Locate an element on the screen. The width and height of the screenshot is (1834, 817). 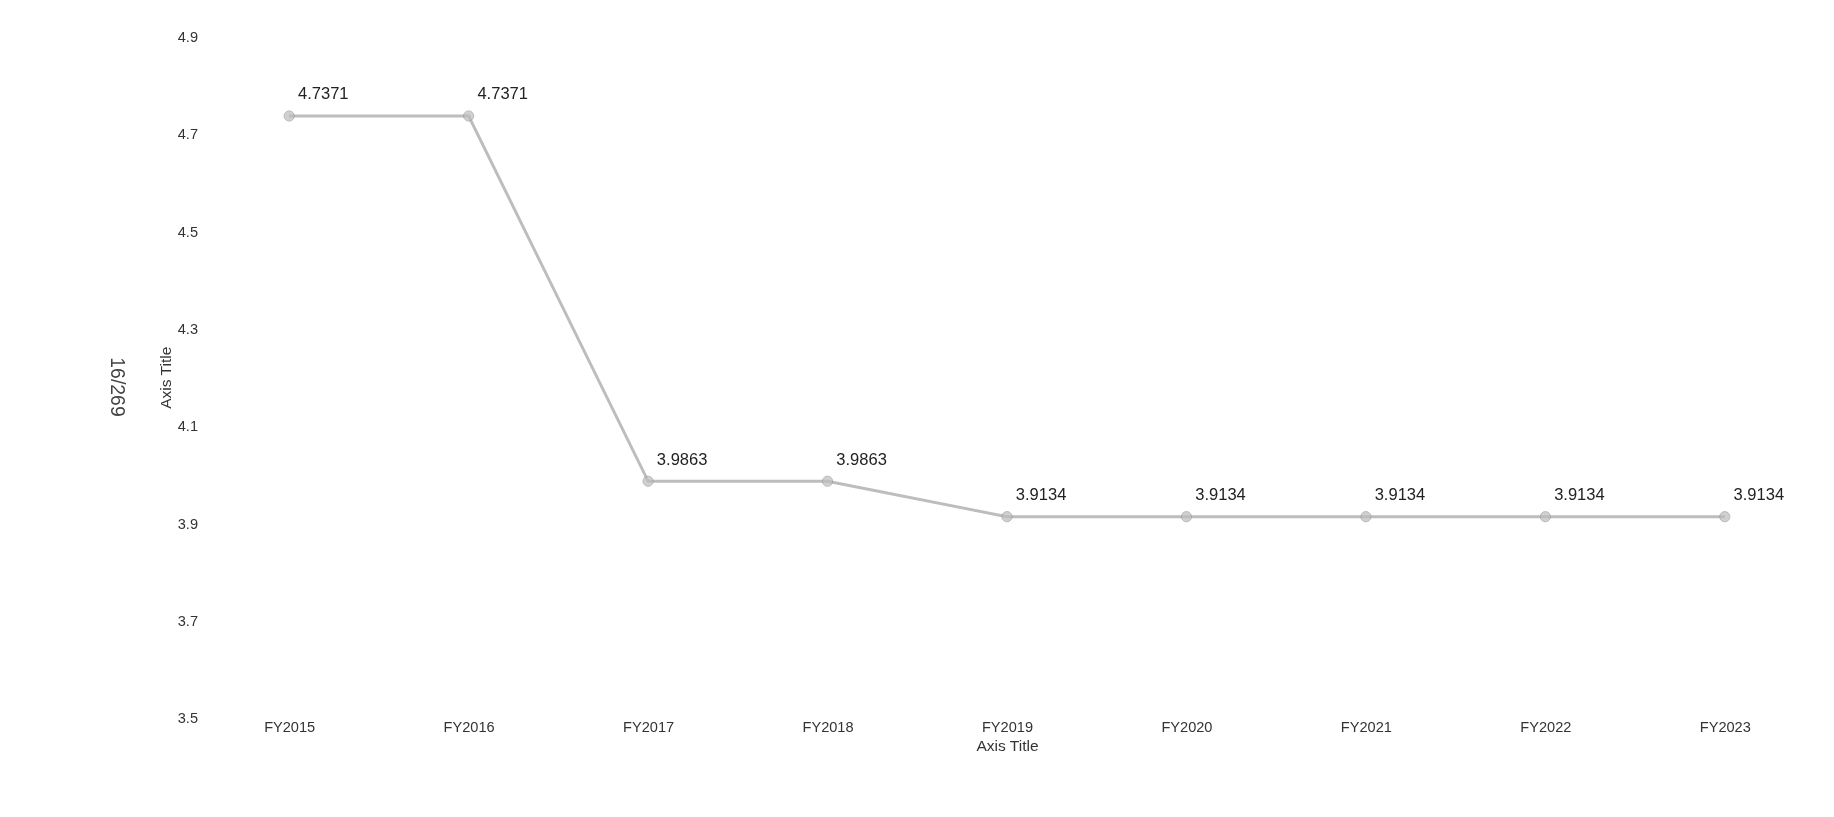
y-axis-title: Axis Title is located at coordinates (165, 377).